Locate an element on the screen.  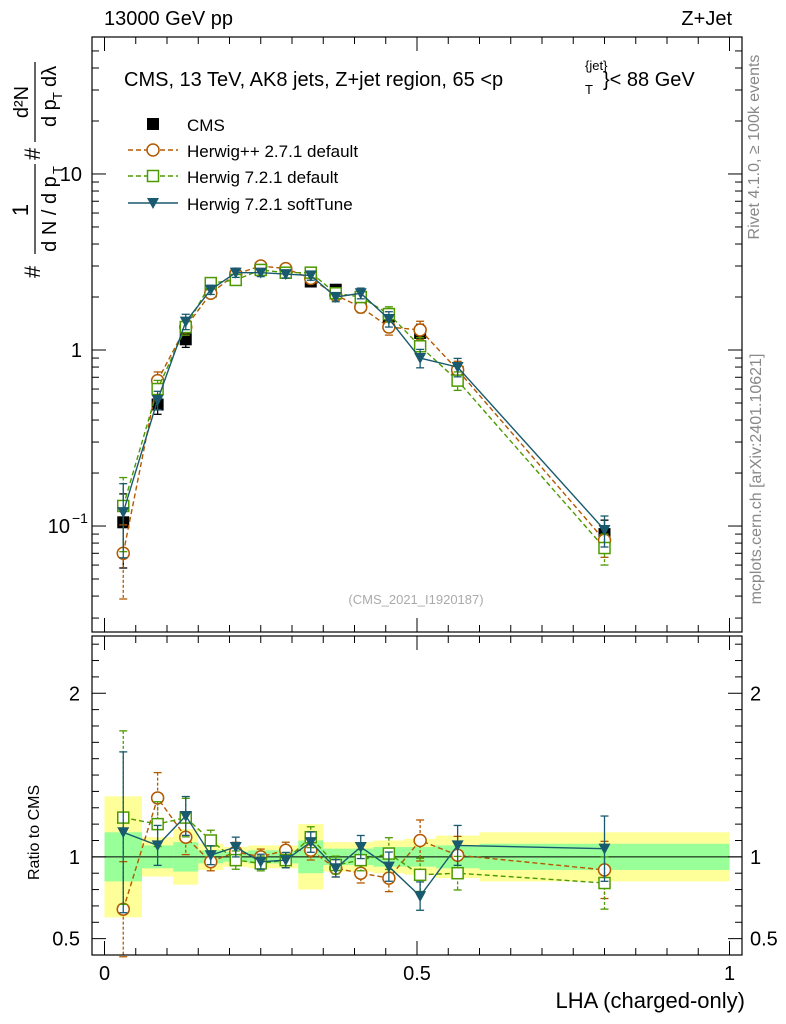
ratio-ytick-label: 0.5 is located at coordinates (66, 940).